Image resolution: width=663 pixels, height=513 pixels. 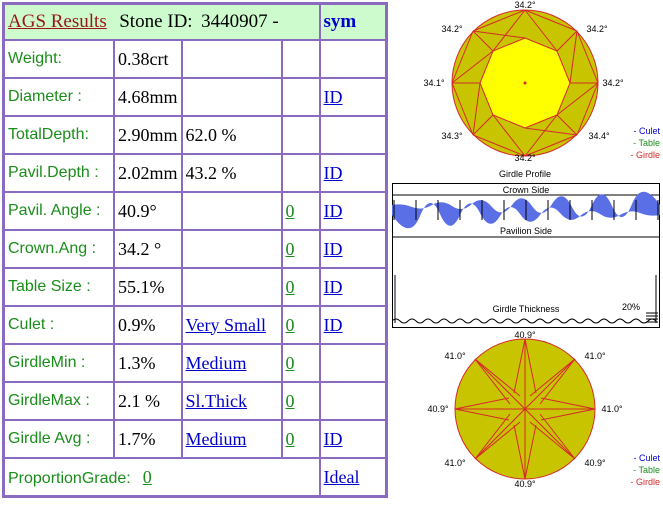 I want to click on measurement-row: Culet :0.9% Very Small 0 ID, so click(x=195, y=325).